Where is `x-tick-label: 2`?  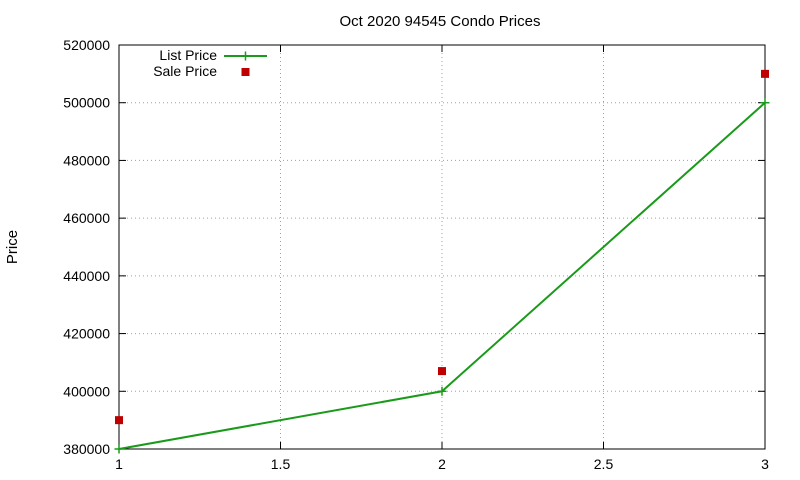 x-tick-label: 2 is located at coordinates (442, 464).